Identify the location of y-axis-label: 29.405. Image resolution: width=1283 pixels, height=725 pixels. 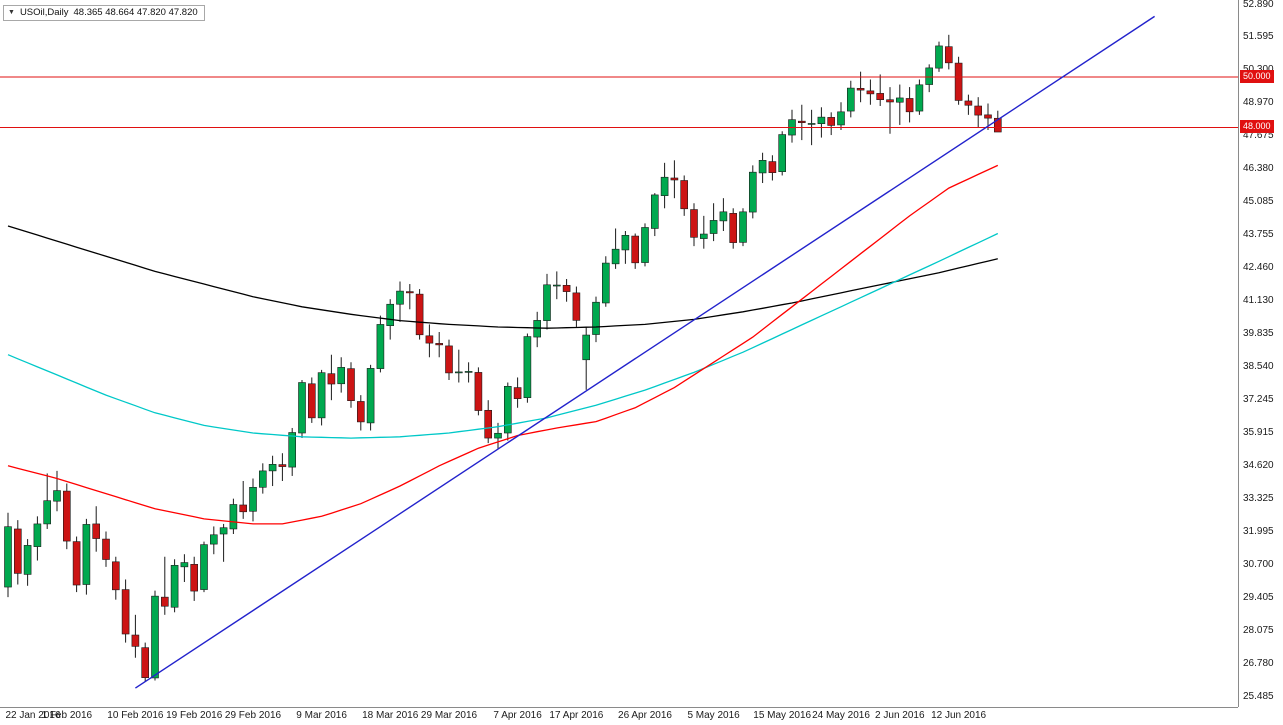
(1258, 597).